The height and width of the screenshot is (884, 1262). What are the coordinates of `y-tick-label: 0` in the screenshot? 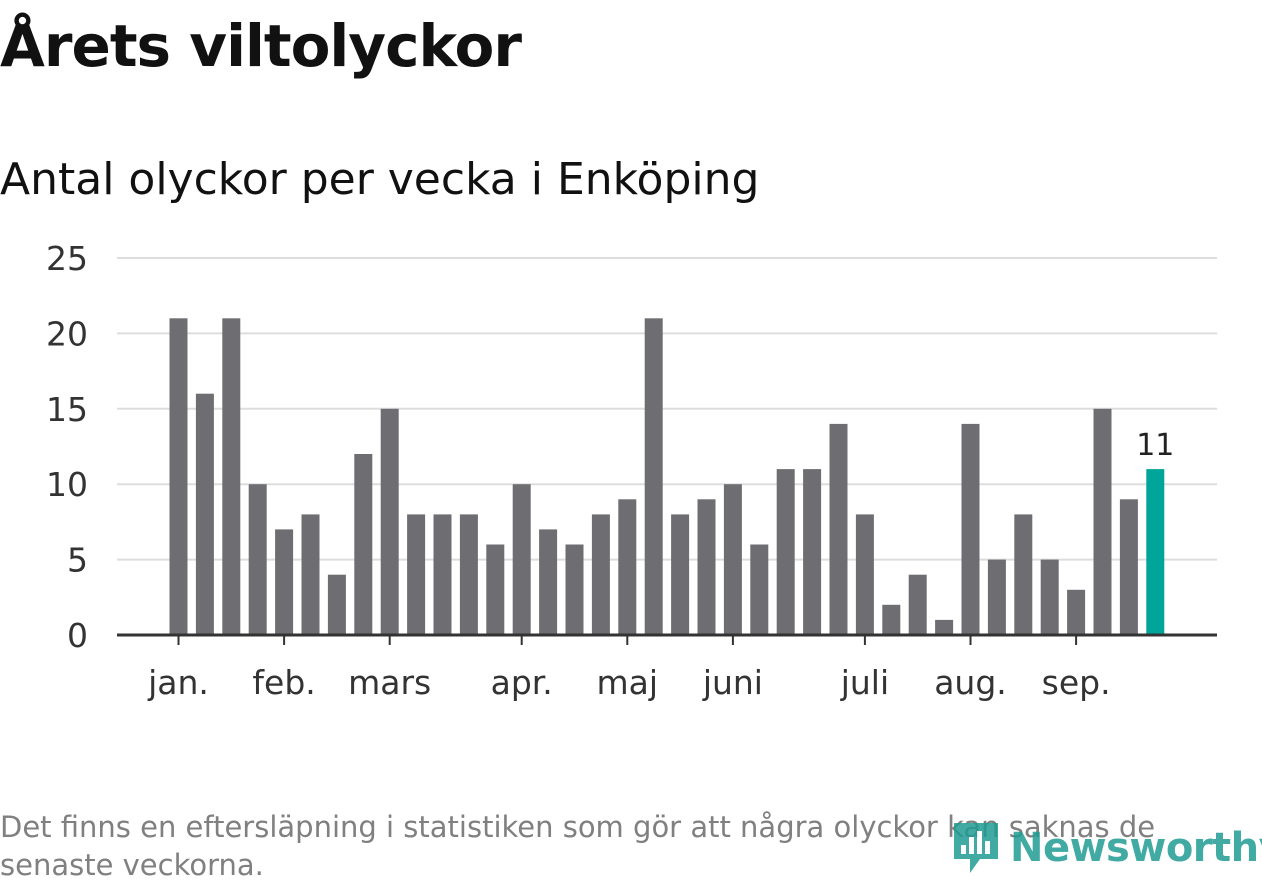 It's located at (77, 635).